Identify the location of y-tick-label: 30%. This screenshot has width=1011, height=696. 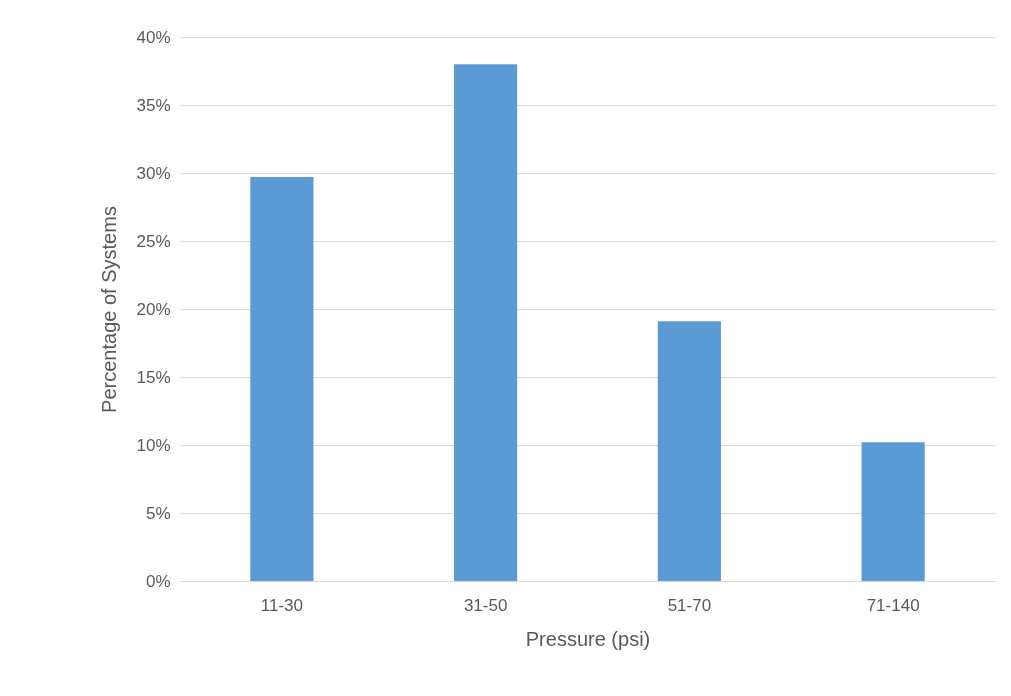
(153, 173).